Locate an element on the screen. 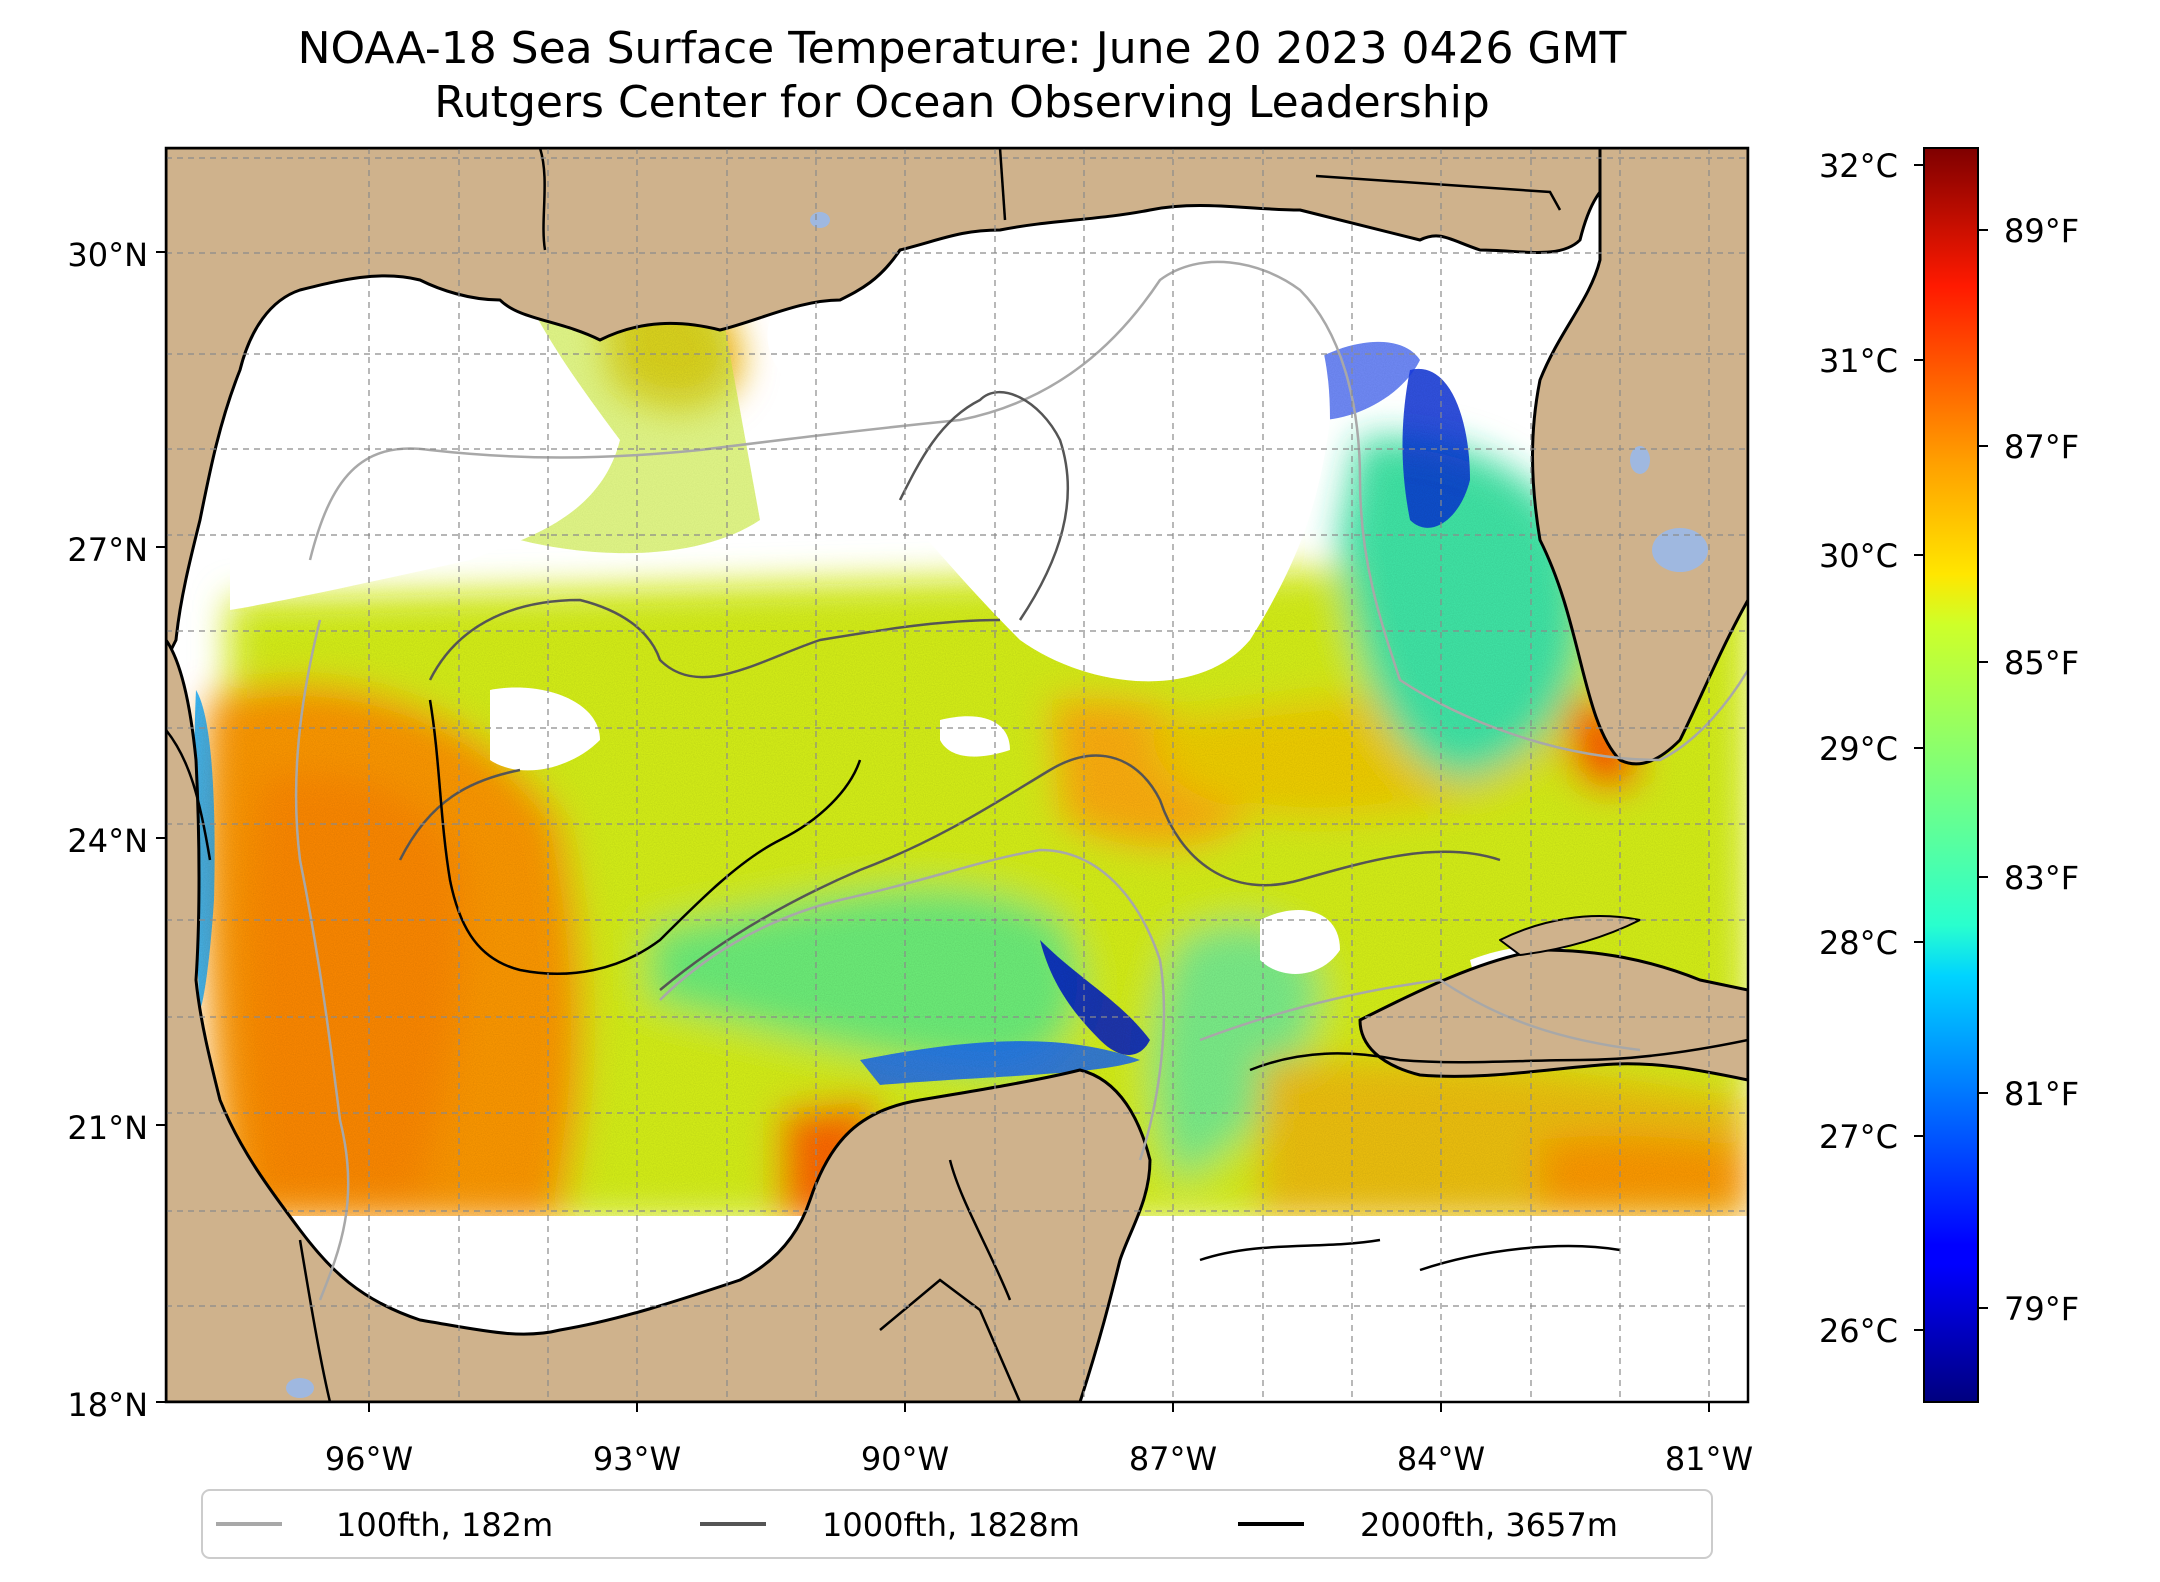 The height and width of the screenshot is (1582, 2160). lat-label-27: 27°N is located at coordinates (107, 550).